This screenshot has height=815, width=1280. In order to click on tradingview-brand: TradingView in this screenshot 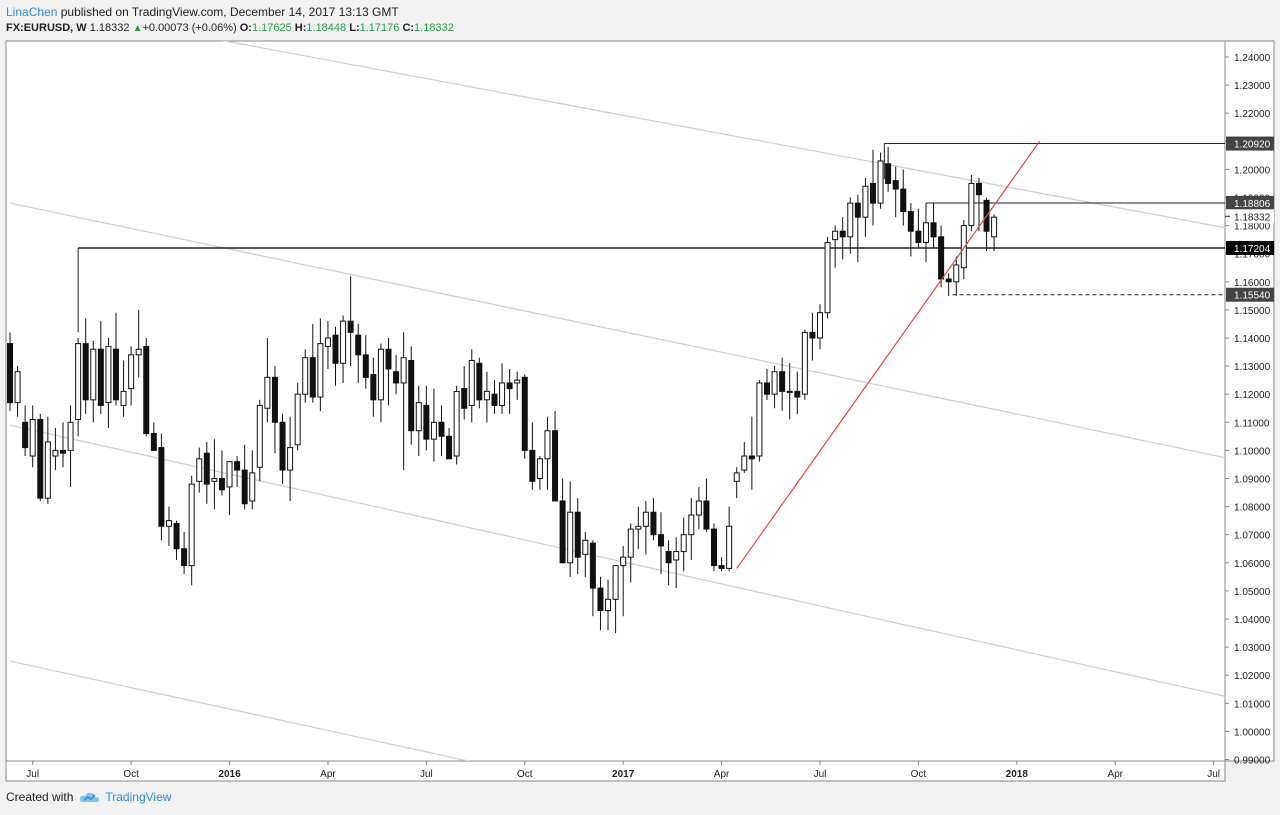, I will do `click(138, 797)`.